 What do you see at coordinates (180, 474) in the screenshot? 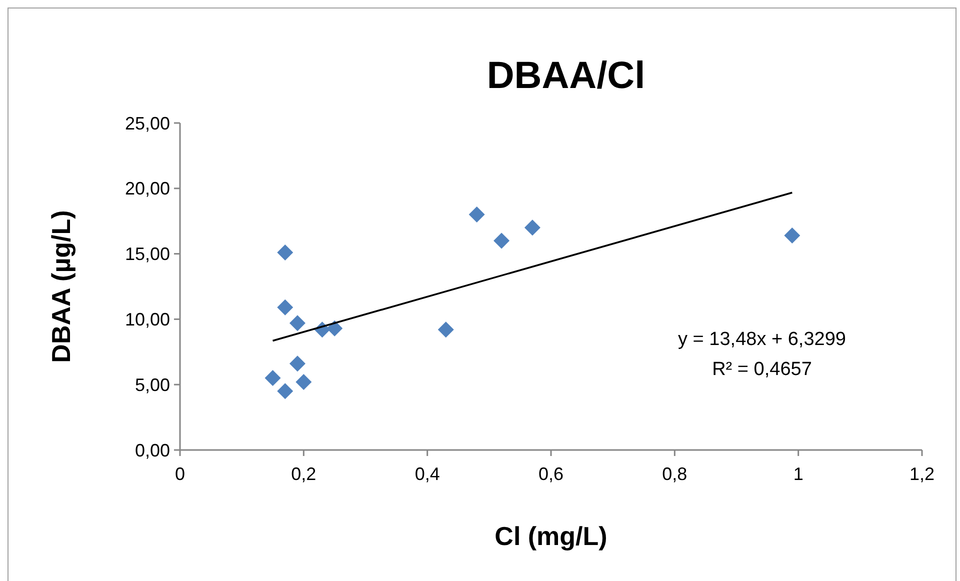
I see `x-tick-label: 0` at bounding box center [180, 474].